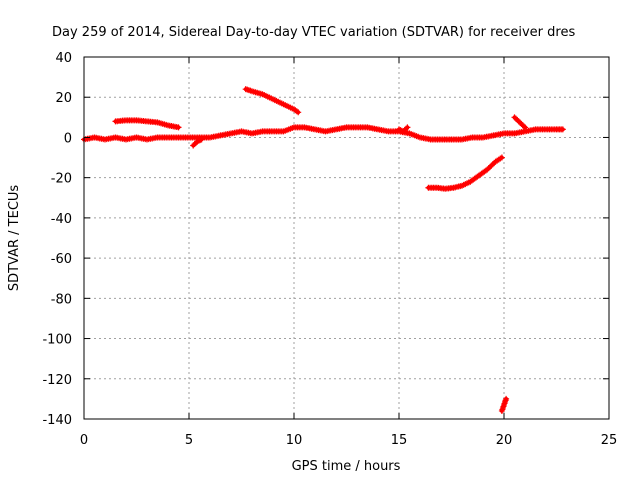 The image size is (640, 480). I want to click on y-tick-label: -80, so click(61, 299).